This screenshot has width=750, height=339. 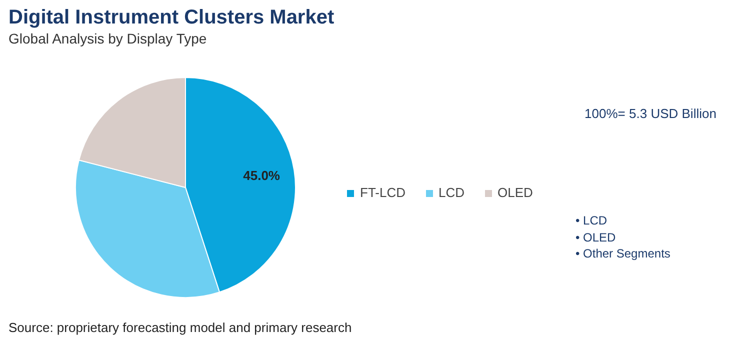 What do you see at coordinates (107, 38) in the screenshot?
I see `chart-subtitle: Global Analysis by Display Type` at bounding box center [107, 38].